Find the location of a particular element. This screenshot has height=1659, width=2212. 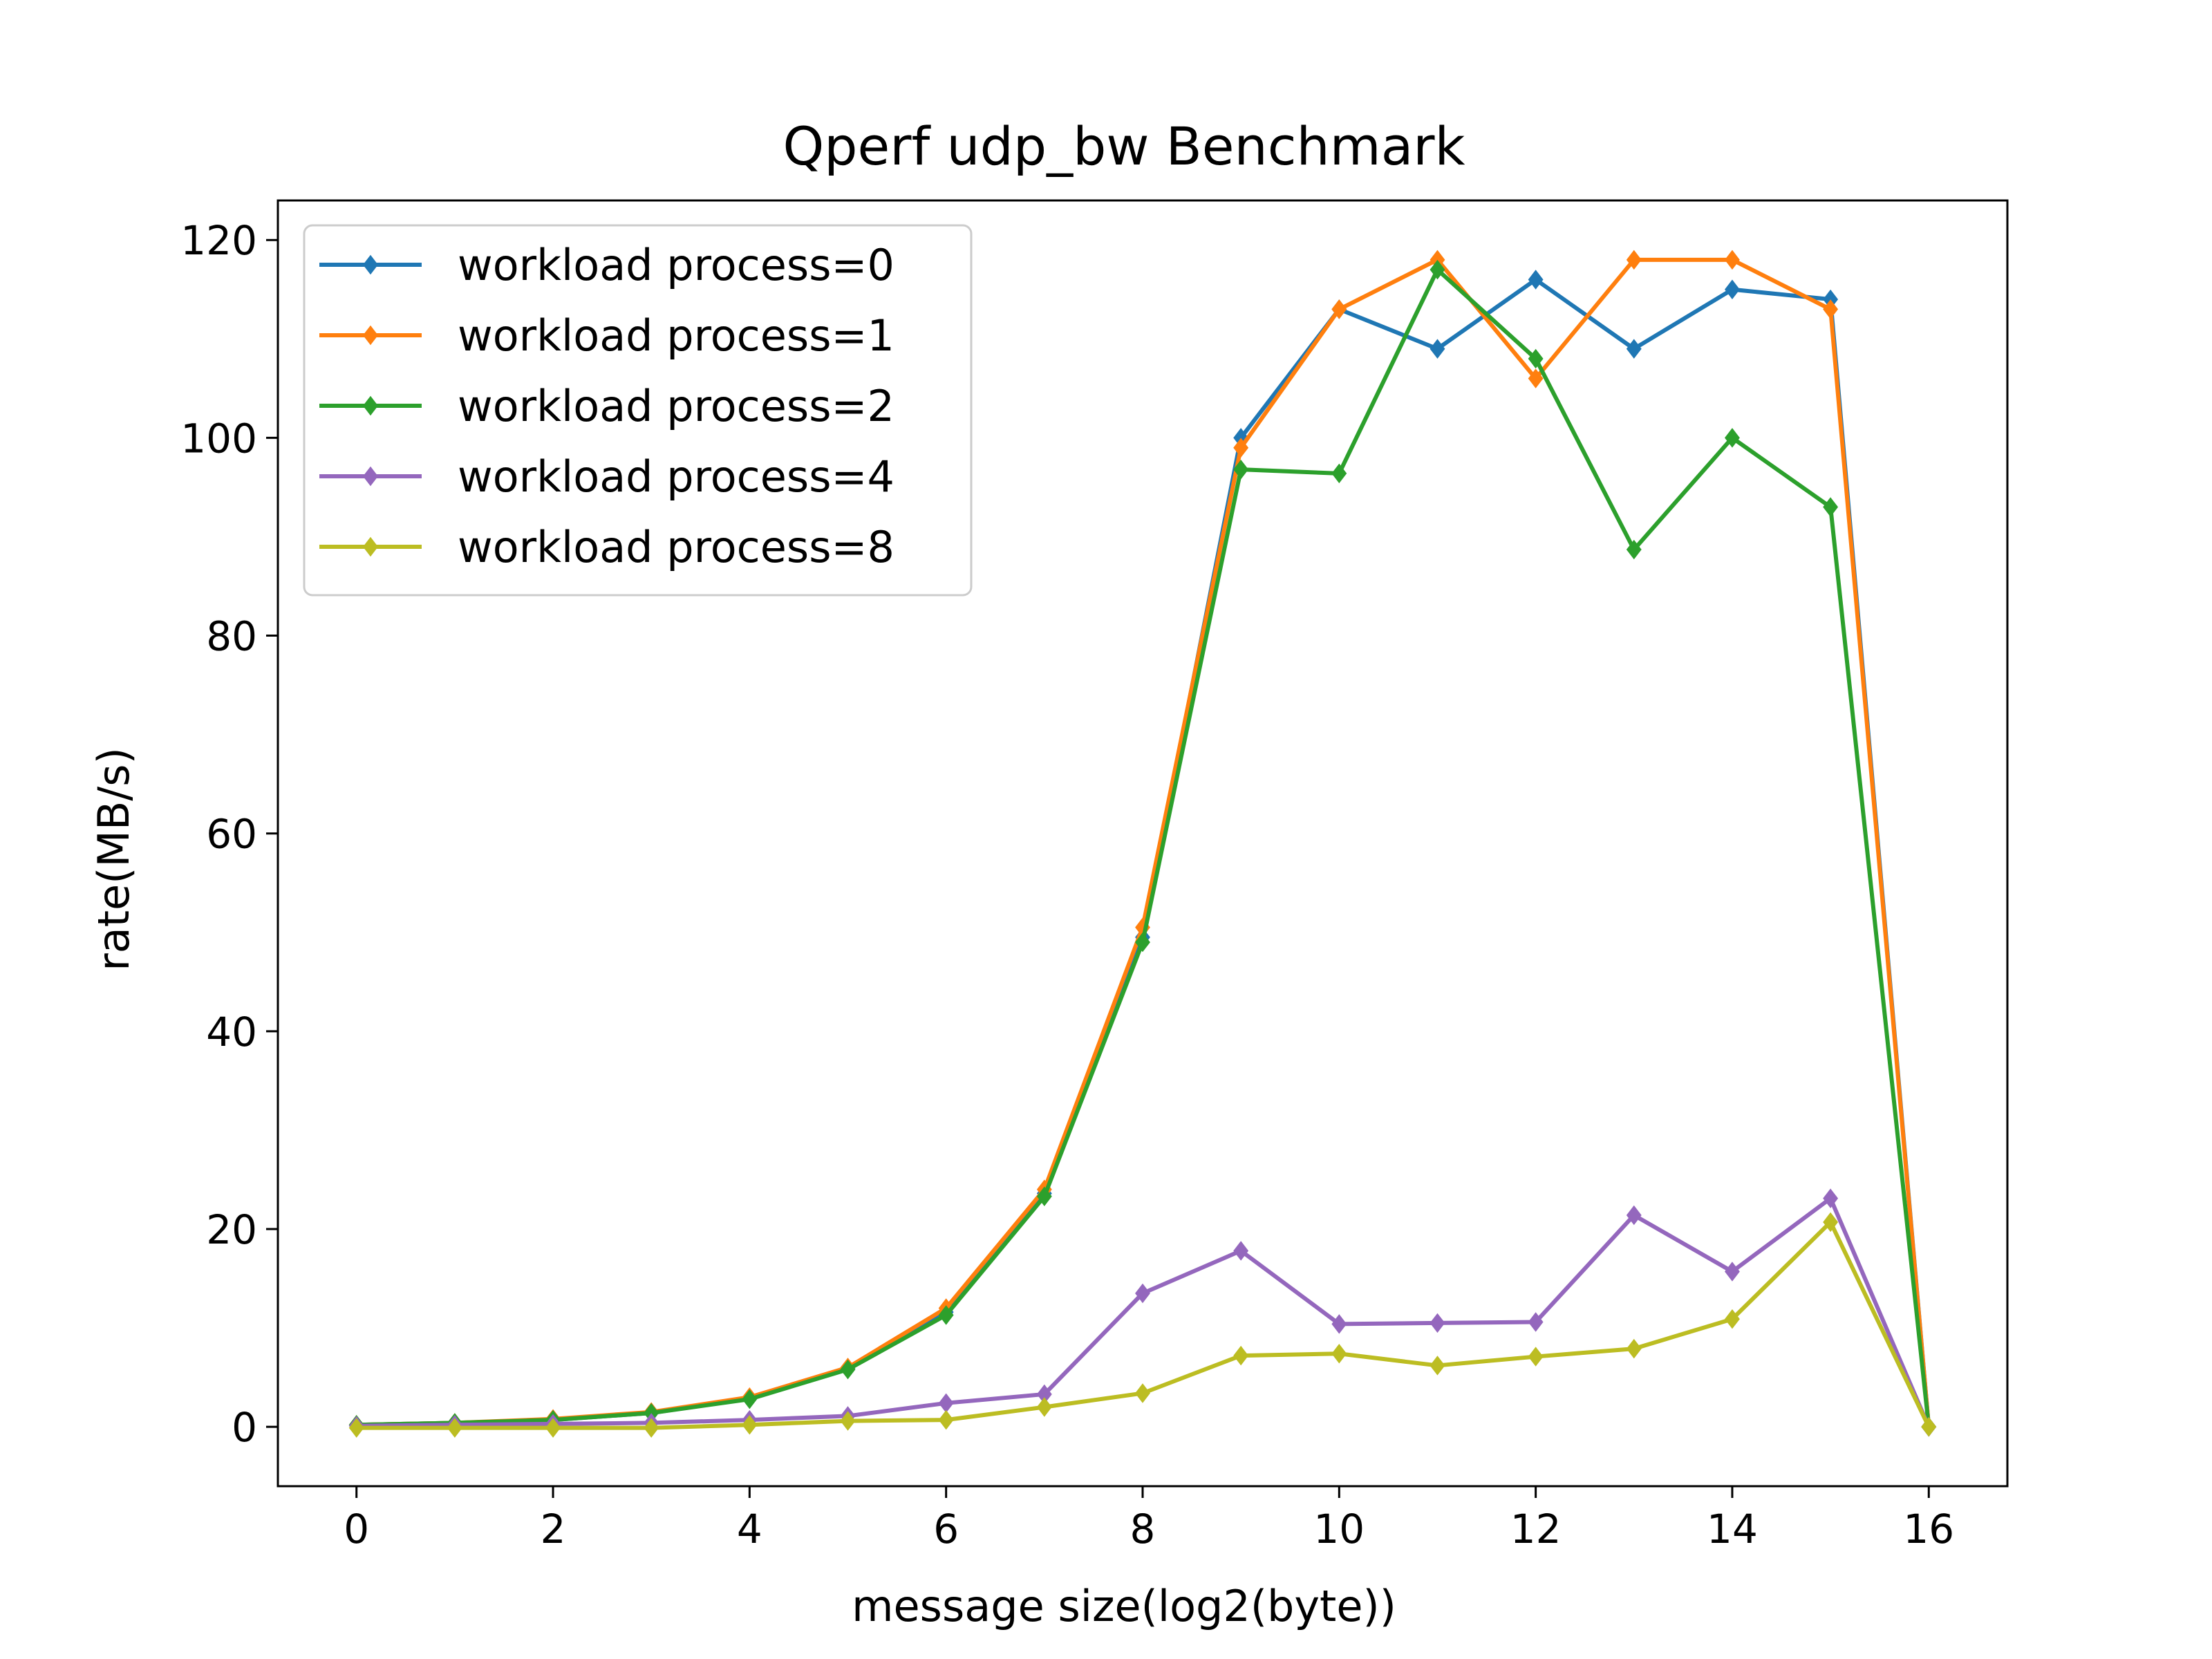

x-tick-label: 6 is located at coordinates (946, 1530).